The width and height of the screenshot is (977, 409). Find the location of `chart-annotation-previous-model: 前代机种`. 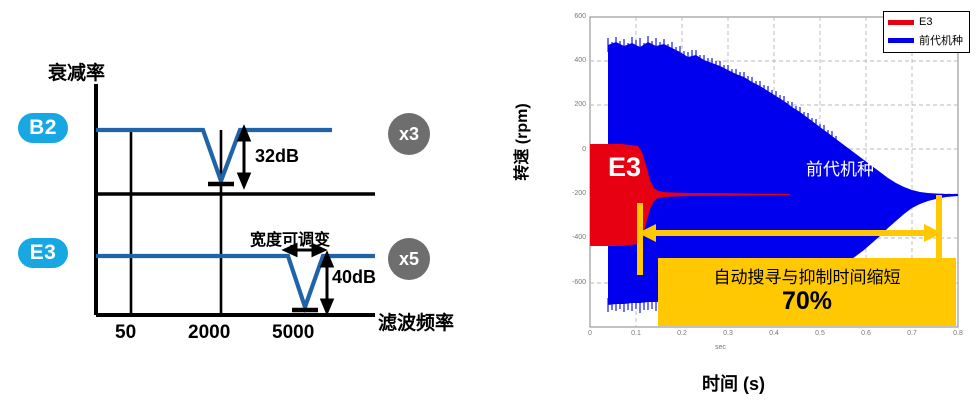

chart-annotation-previous-model: 前代机种 is located at coordinates (840, 169).